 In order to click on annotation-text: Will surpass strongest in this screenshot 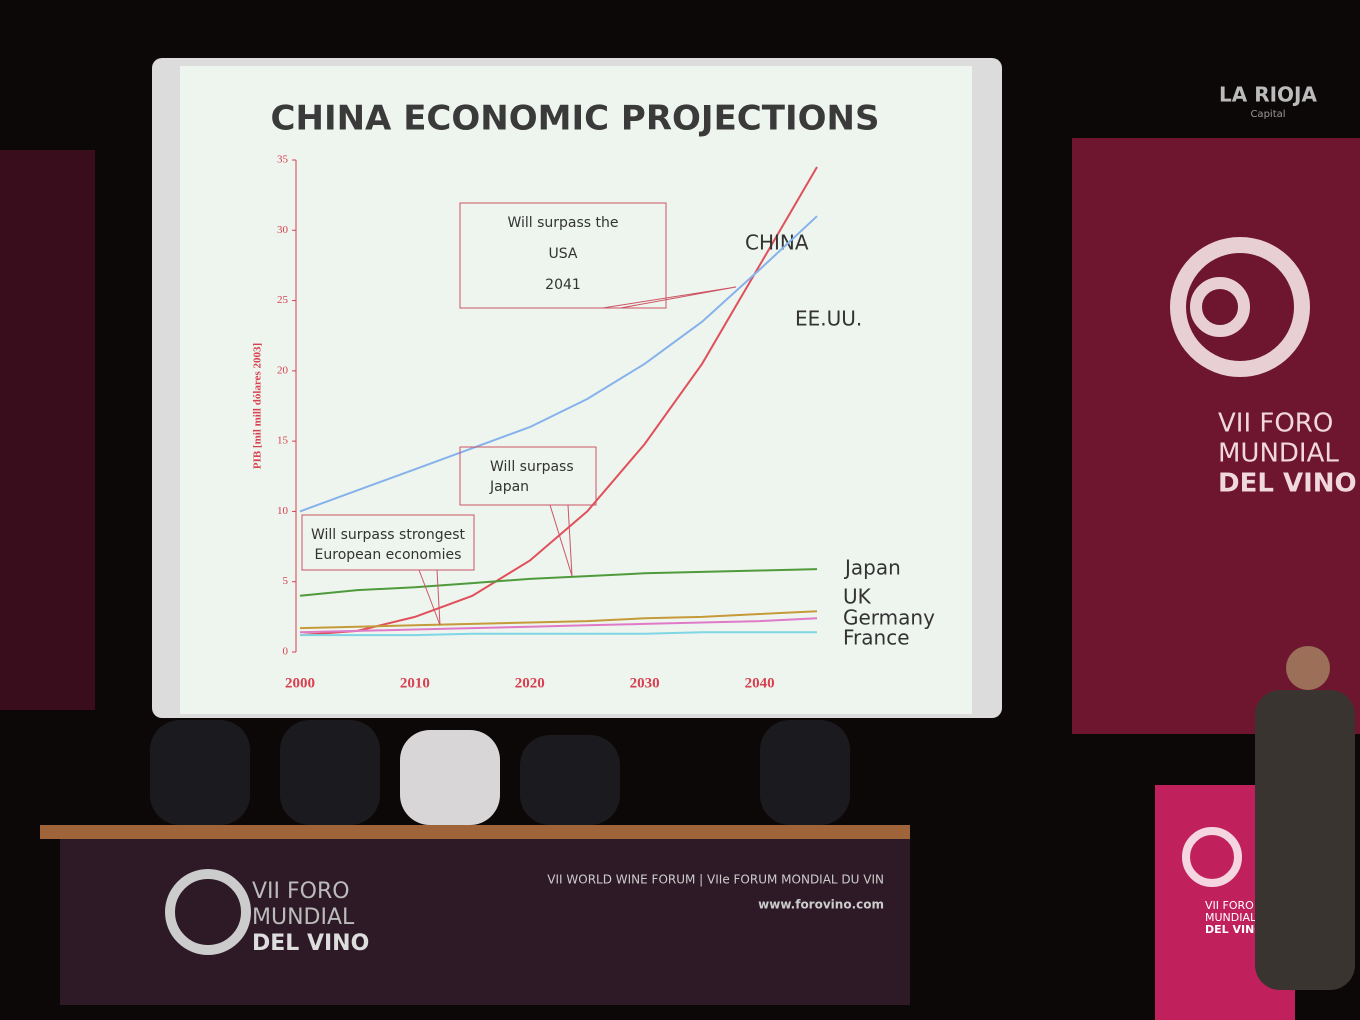, I will do `click(388, 535)`.